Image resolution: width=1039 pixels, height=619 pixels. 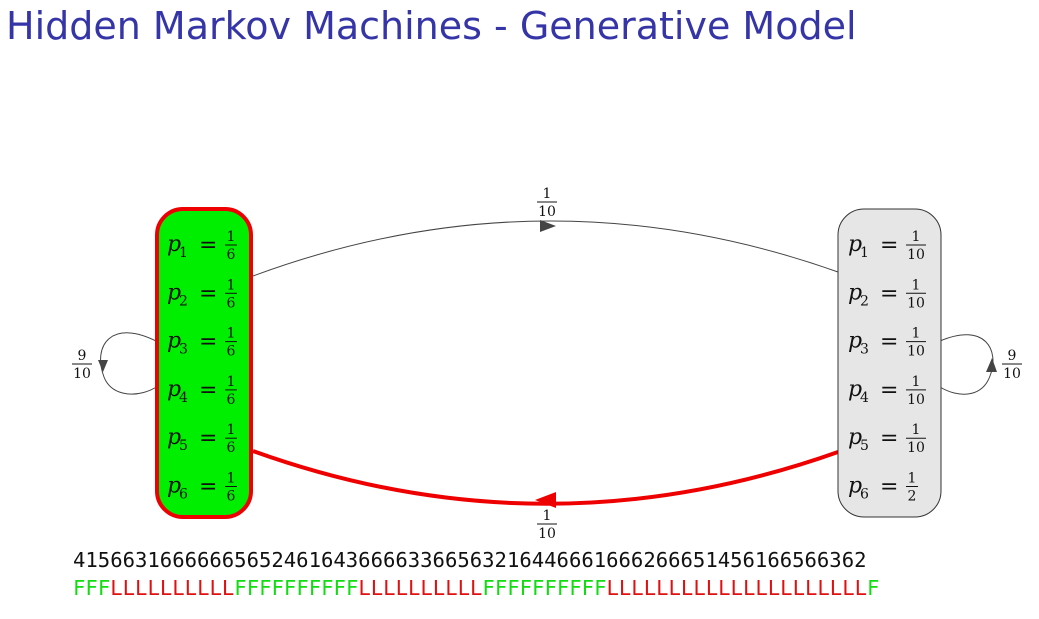 I want to click on self-loop-loaded, so click(x=966, y=364).